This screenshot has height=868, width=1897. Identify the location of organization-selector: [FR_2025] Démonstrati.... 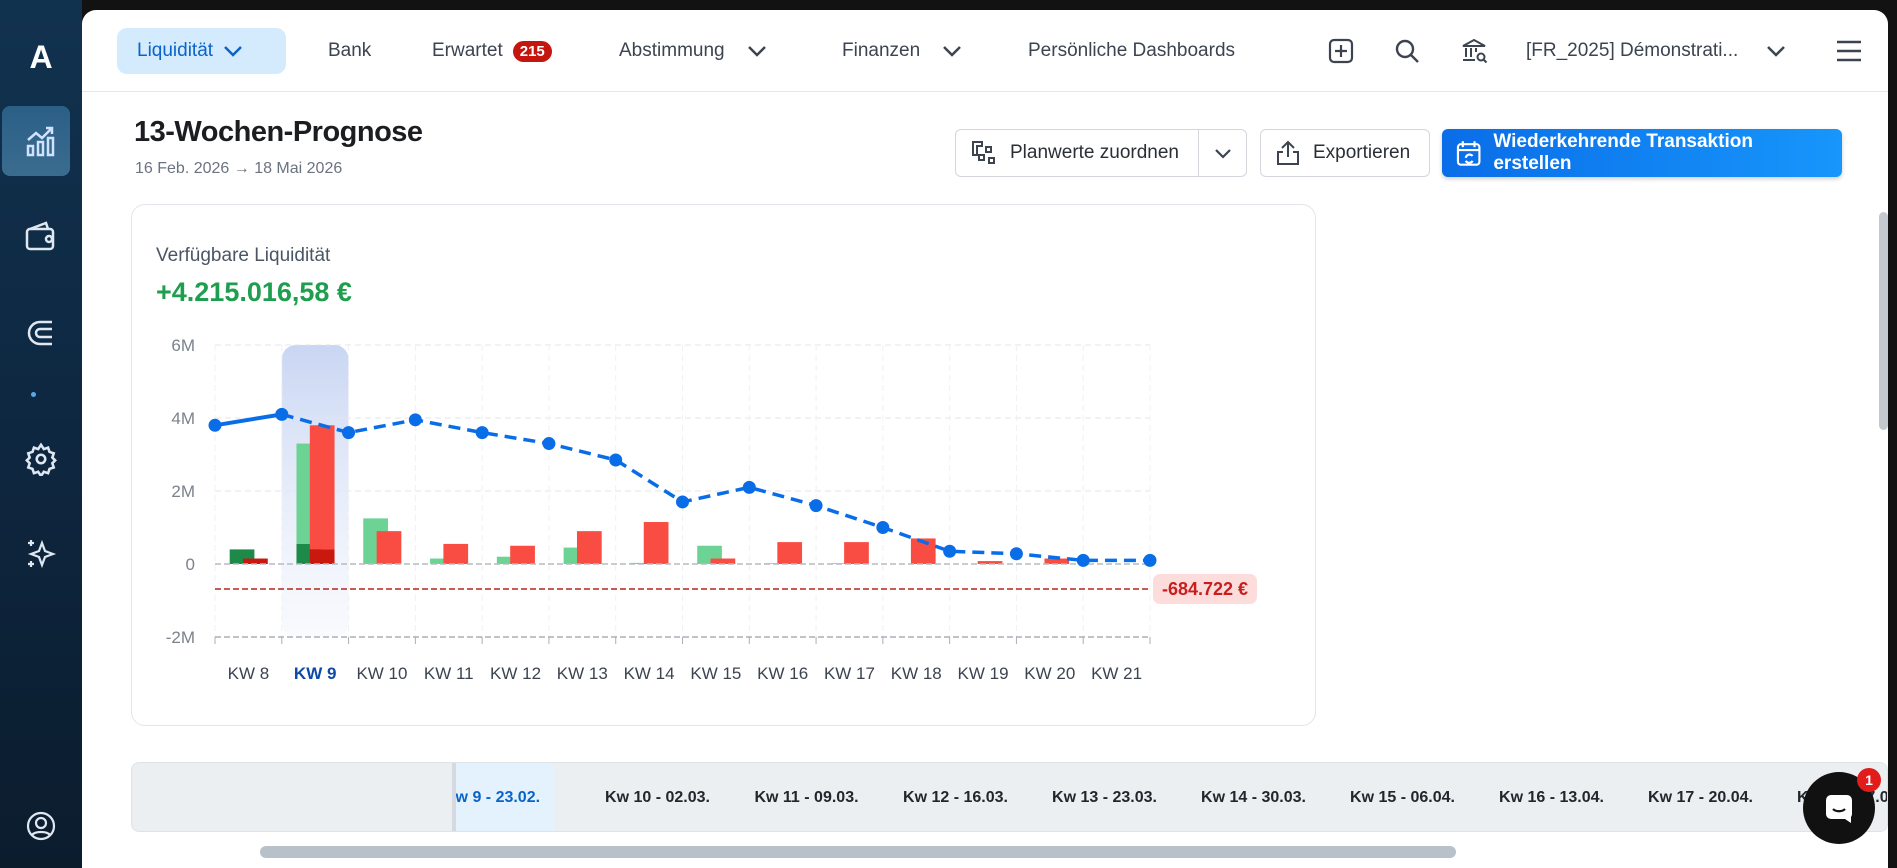
(1656, 51).